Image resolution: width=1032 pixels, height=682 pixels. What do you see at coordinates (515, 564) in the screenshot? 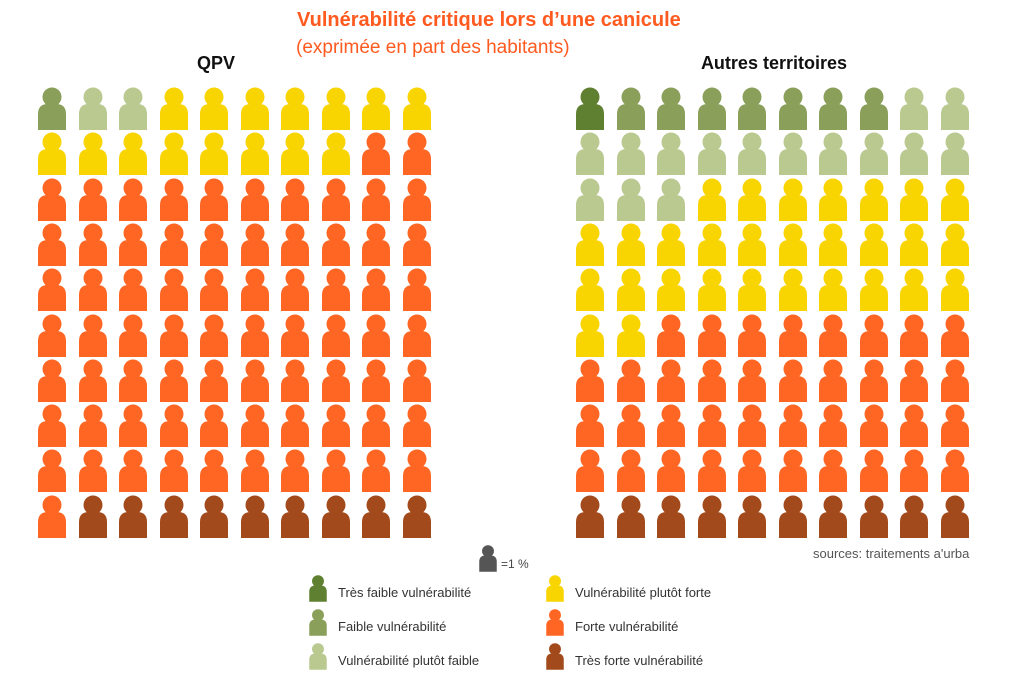
I see `unit-label: =1 %` at bounding box center [515, 564].